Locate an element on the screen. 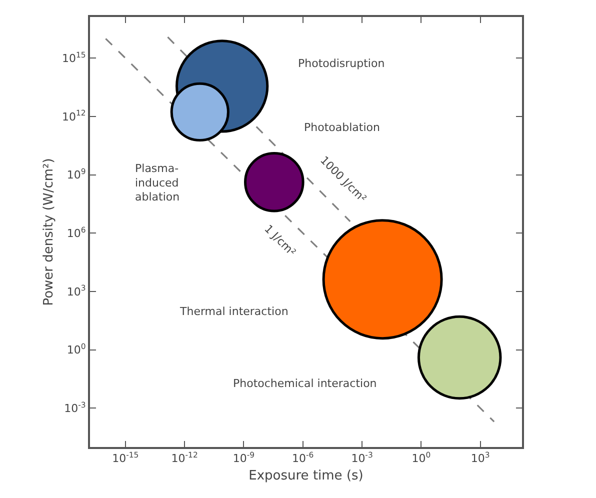  y-tick-label: 10$^{9}$ is located at coordinates (76, 174).